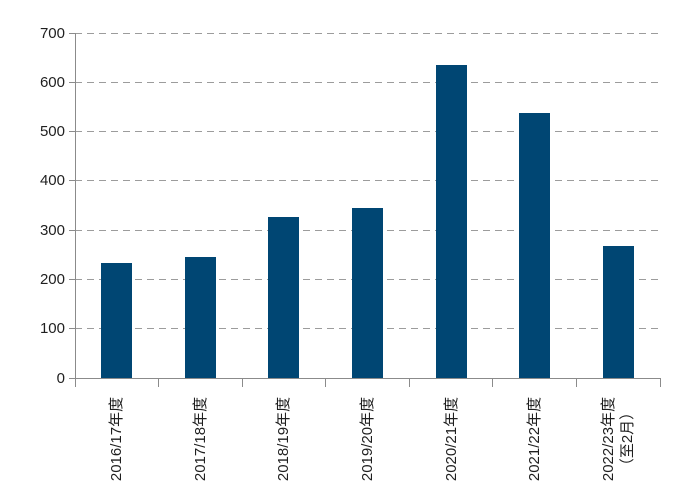  I want to click on x-axis-line, so click(368, 378).